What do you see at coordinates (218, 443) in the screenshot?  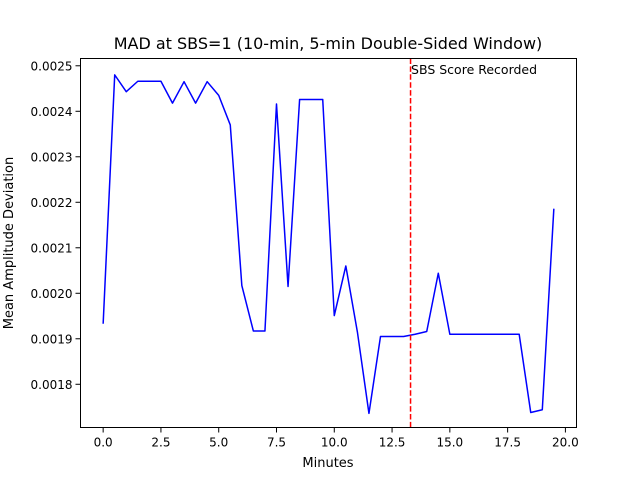 I see `x-tick-label: 5.0` at bounding box center [218, 443].